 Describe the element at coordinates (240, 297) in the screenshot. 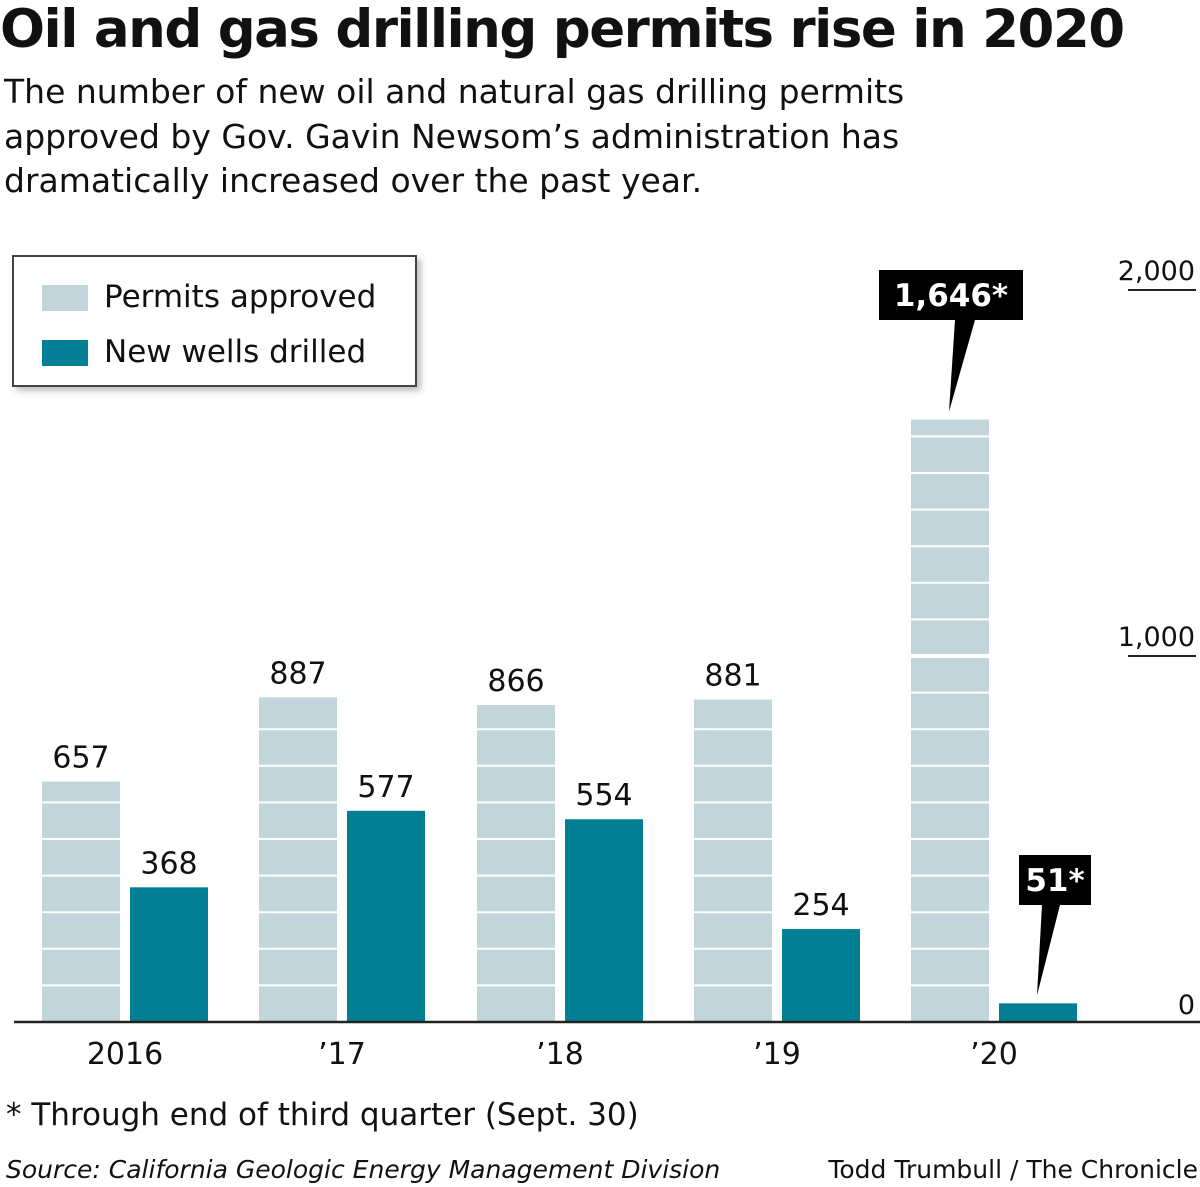

I see `legend-label-permits: Permits approved` at that location.